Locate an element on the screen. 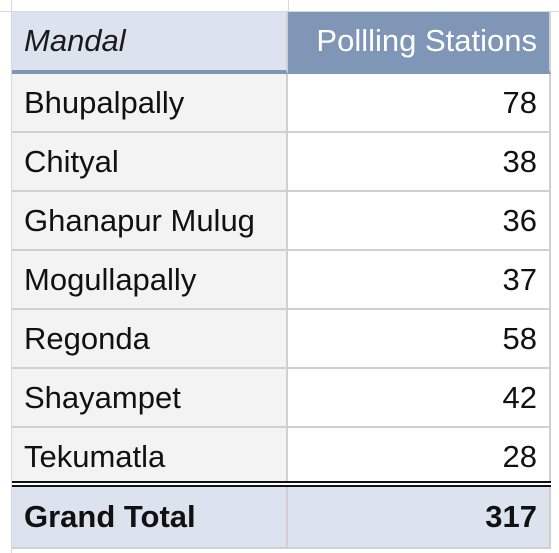 The width and height of the screenshot is (559, 553). mandal-cell: Ghanapur Mulug is located at coordinates (150, 221).